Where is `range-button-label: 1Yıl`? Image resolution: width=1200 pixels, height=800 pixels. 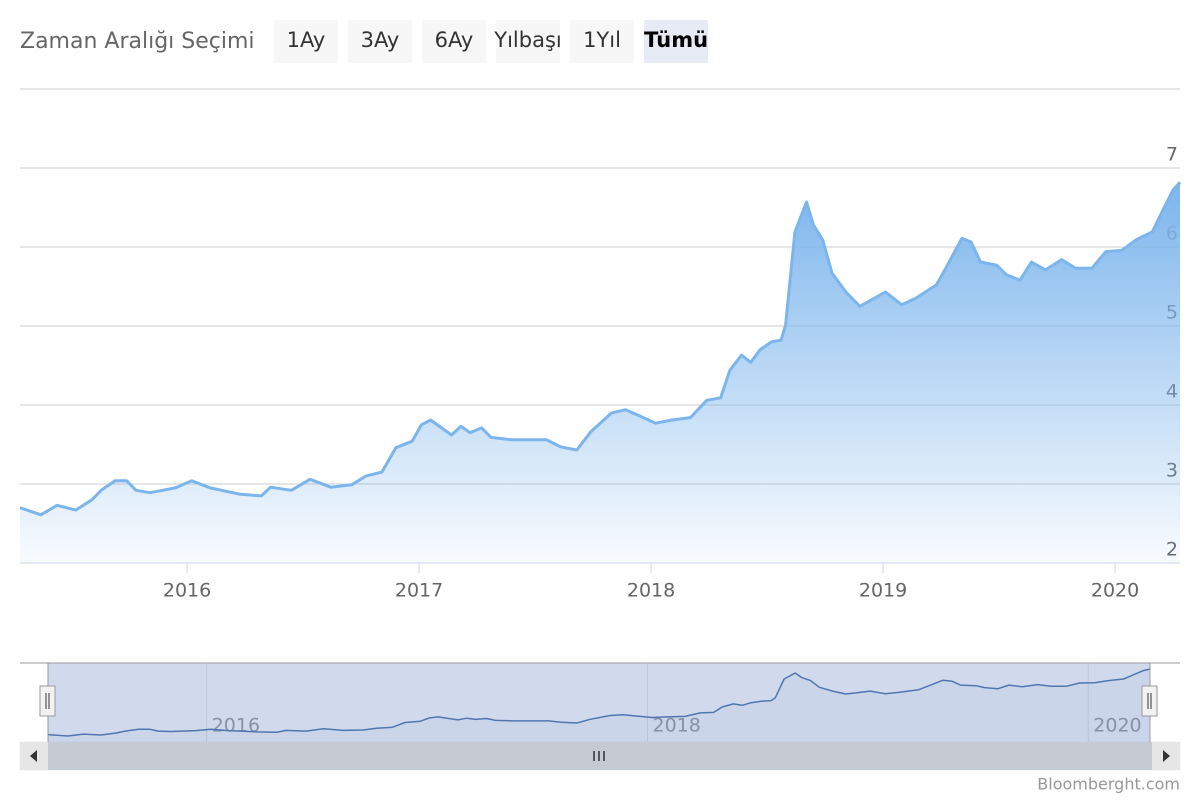 range-button-label: 1Yıl is located at coordinates (602, 40).